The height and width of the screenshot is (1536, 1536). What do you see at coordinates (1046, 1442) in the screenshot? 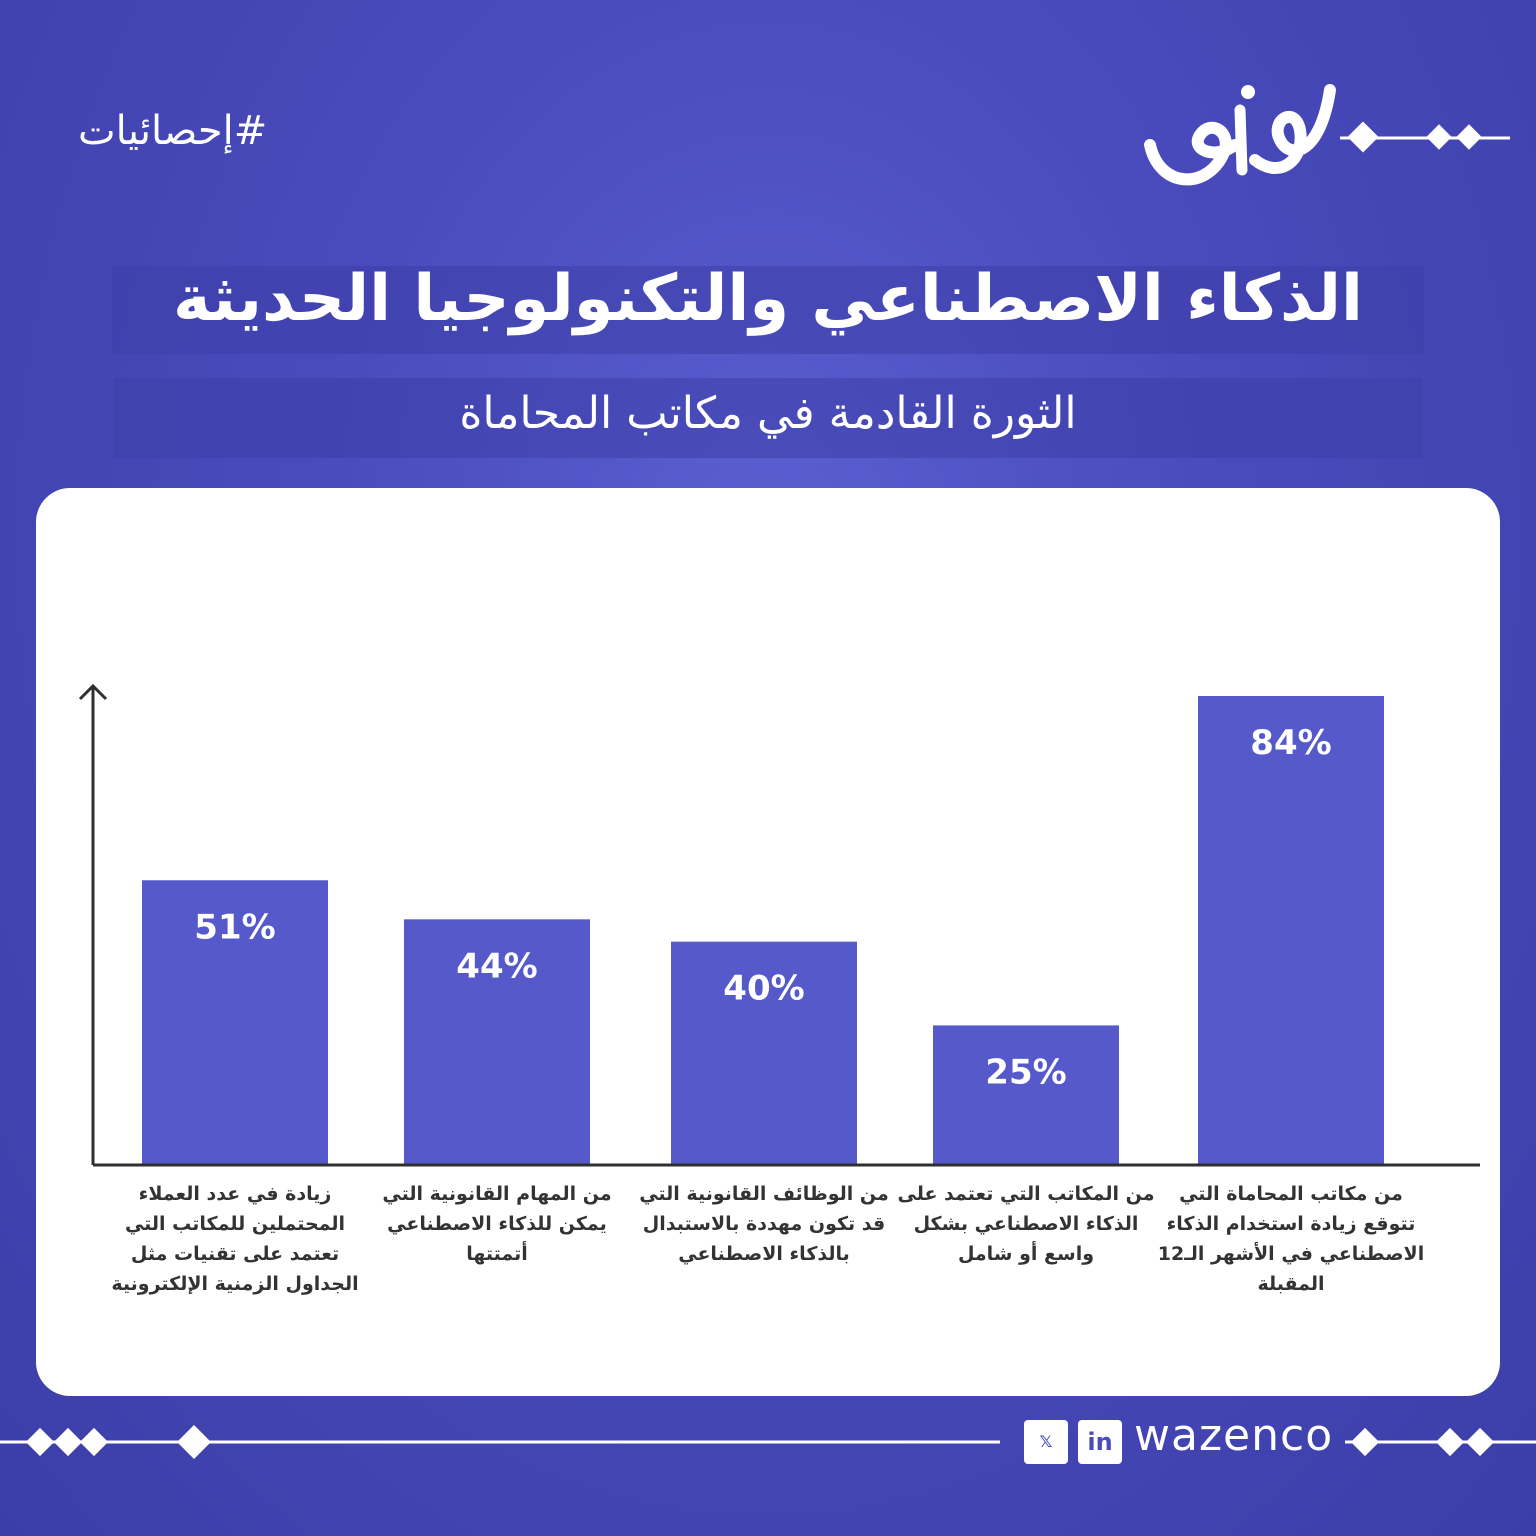
I see `x-icon: 𝕏` at bounding box center [1046, 1442].